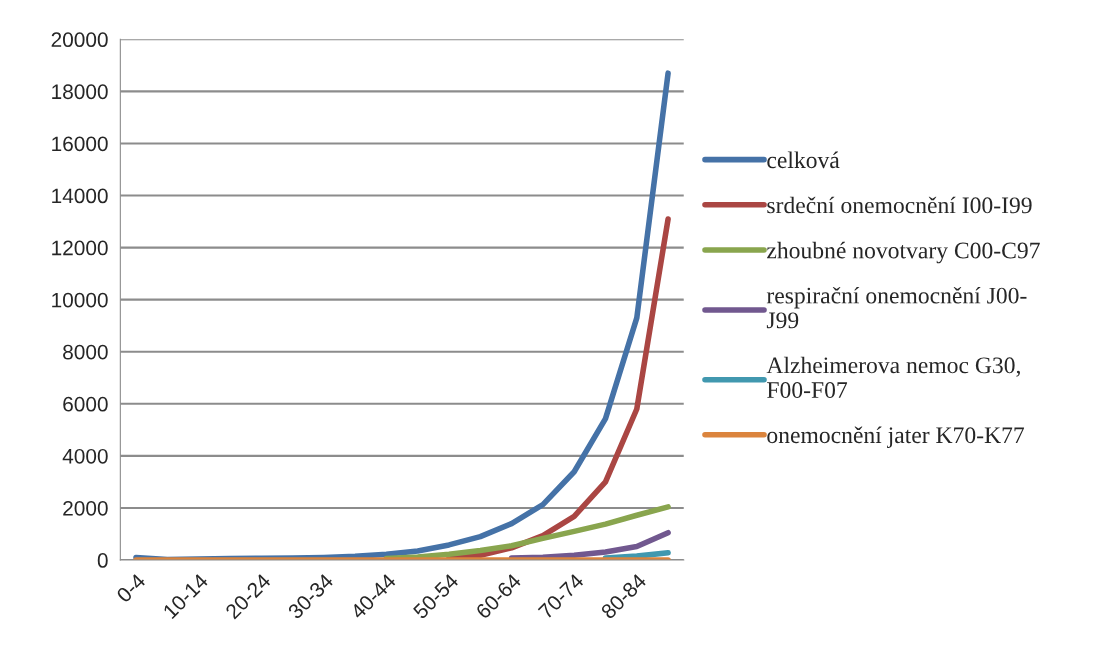 This screenshot has height=655, width=1094. I want to click on legend-label: onemocnění jater K70-K77, so click(896, 437).